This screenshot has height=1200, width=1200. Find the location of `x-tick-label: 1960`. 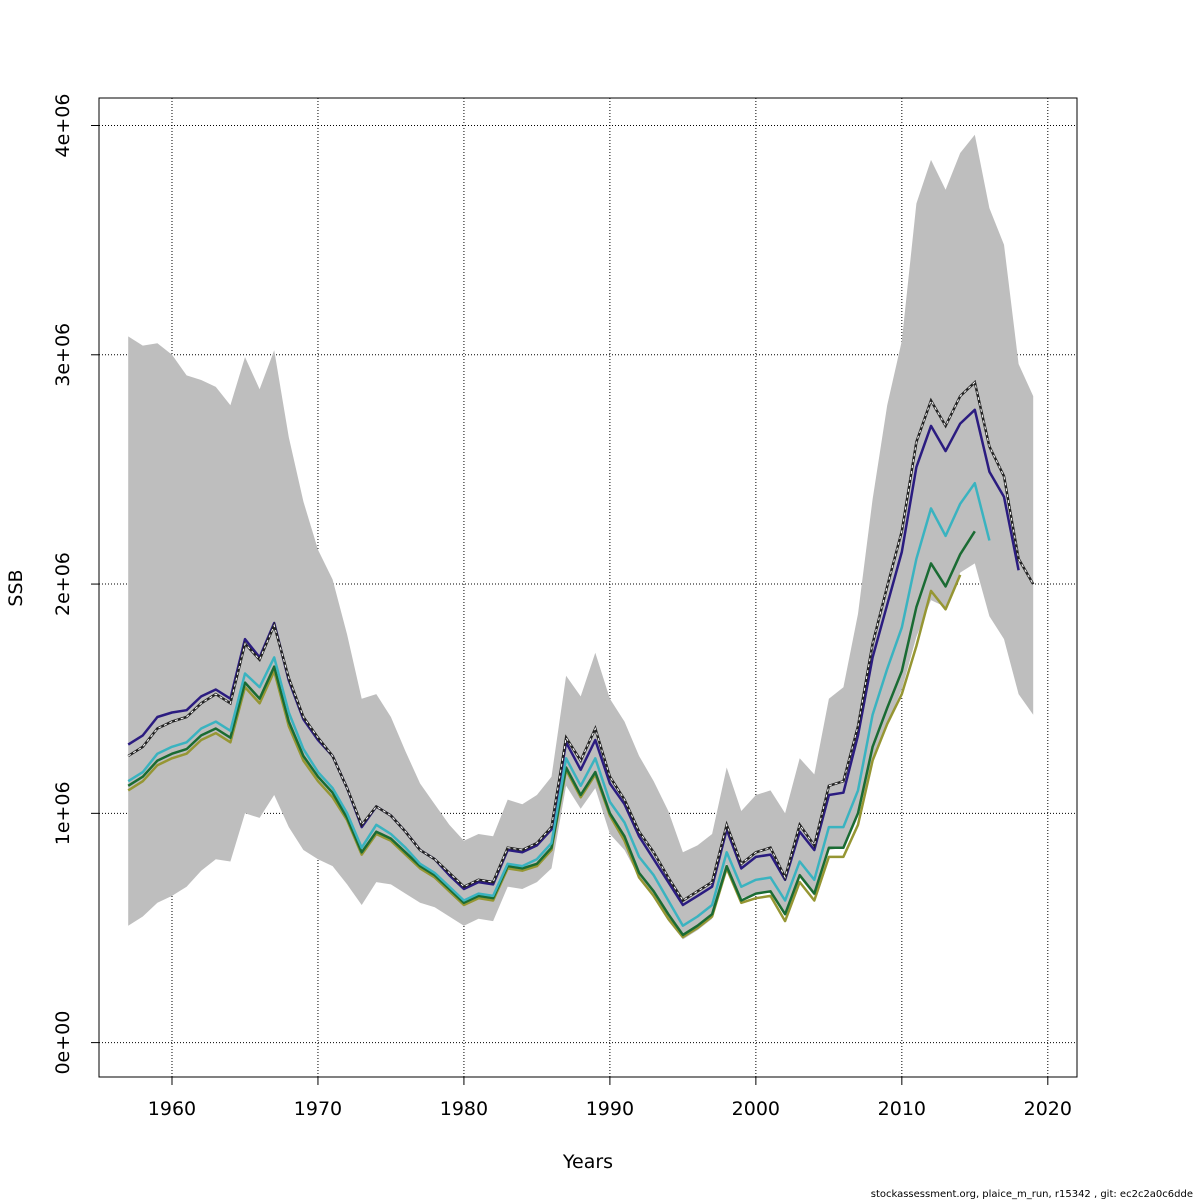

x-tick-label: 1960 is located at coordinates (172, 1109).